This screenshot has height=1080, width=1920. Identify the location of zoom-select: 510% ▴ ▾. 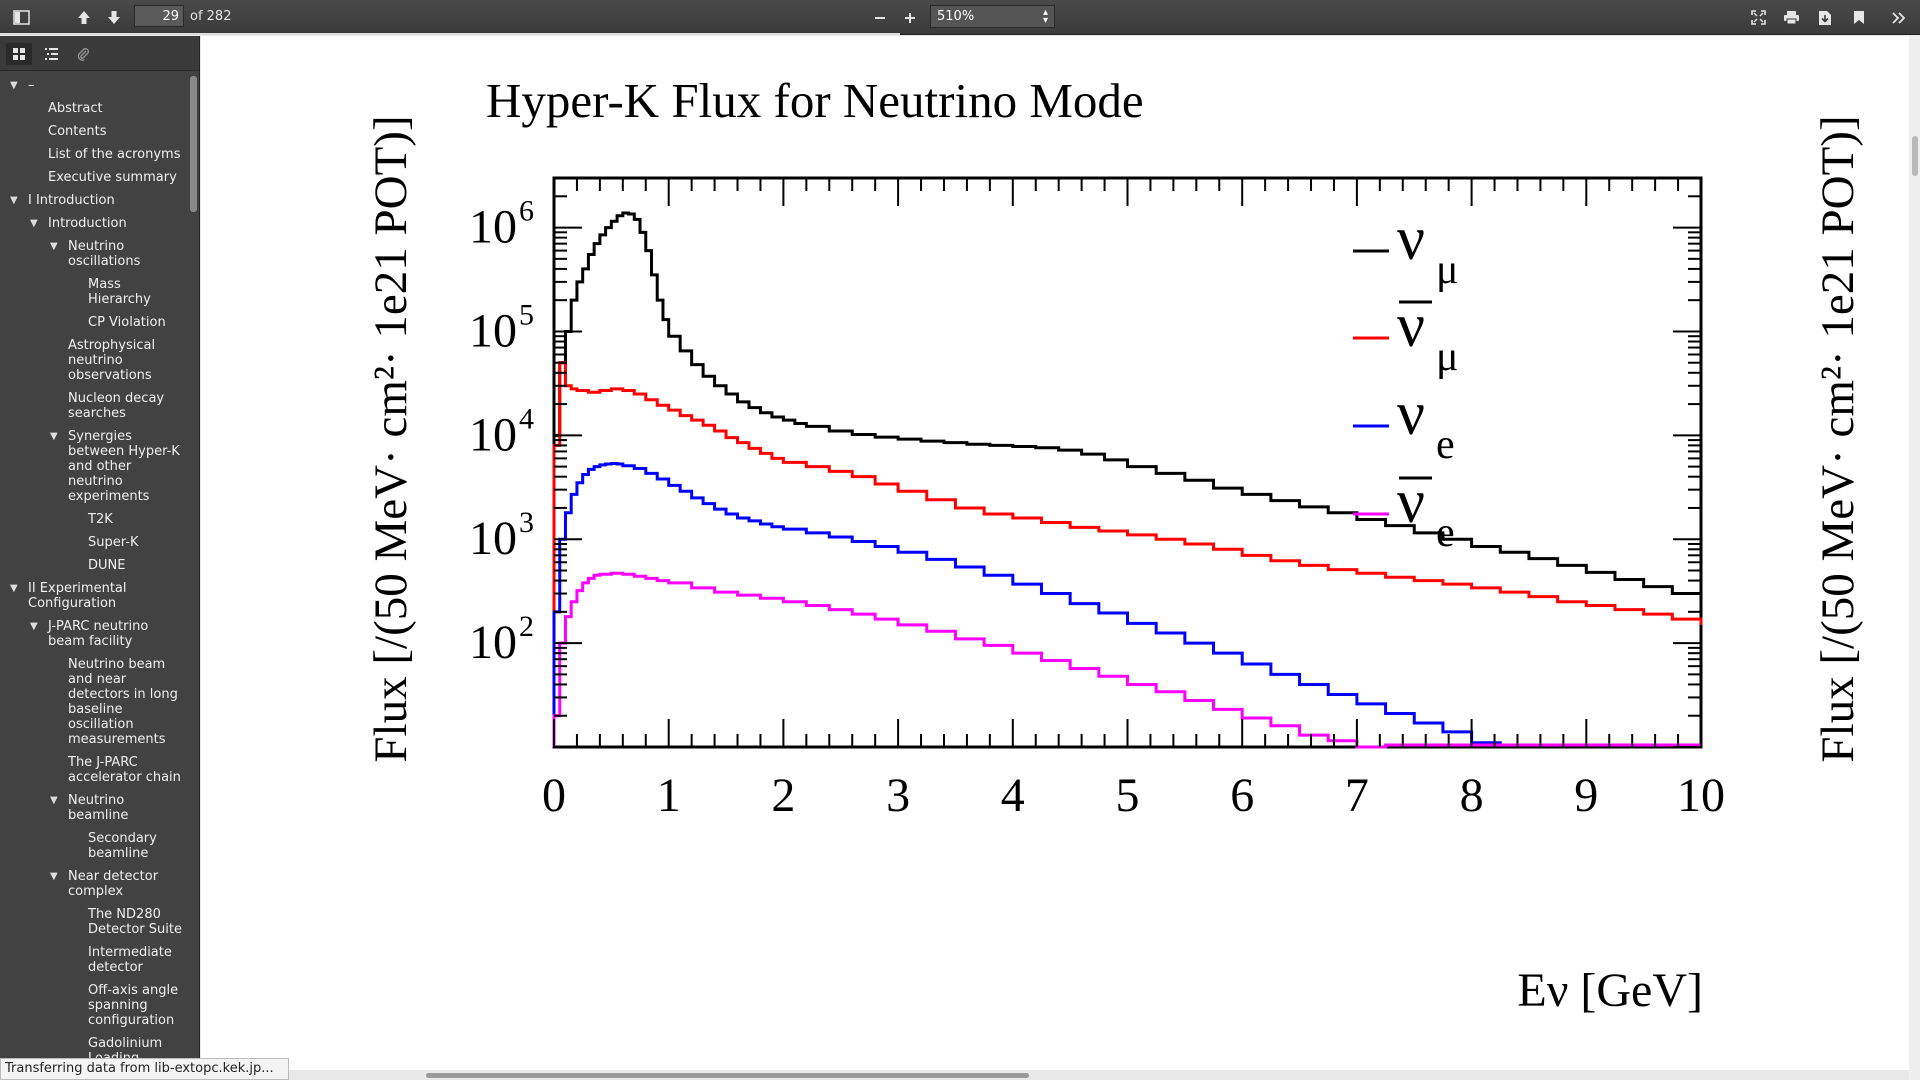
(992, 16).